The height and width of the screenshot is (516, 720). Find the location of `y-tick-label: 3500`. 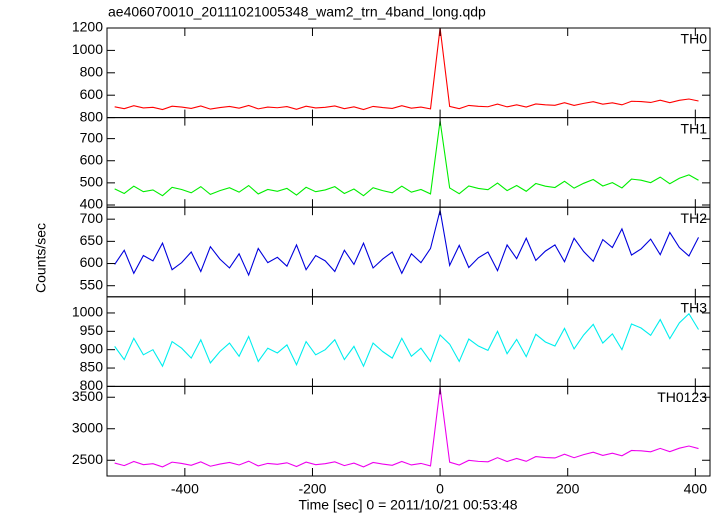

y-tick-label: 3500 is located at coordinates (87, 396).